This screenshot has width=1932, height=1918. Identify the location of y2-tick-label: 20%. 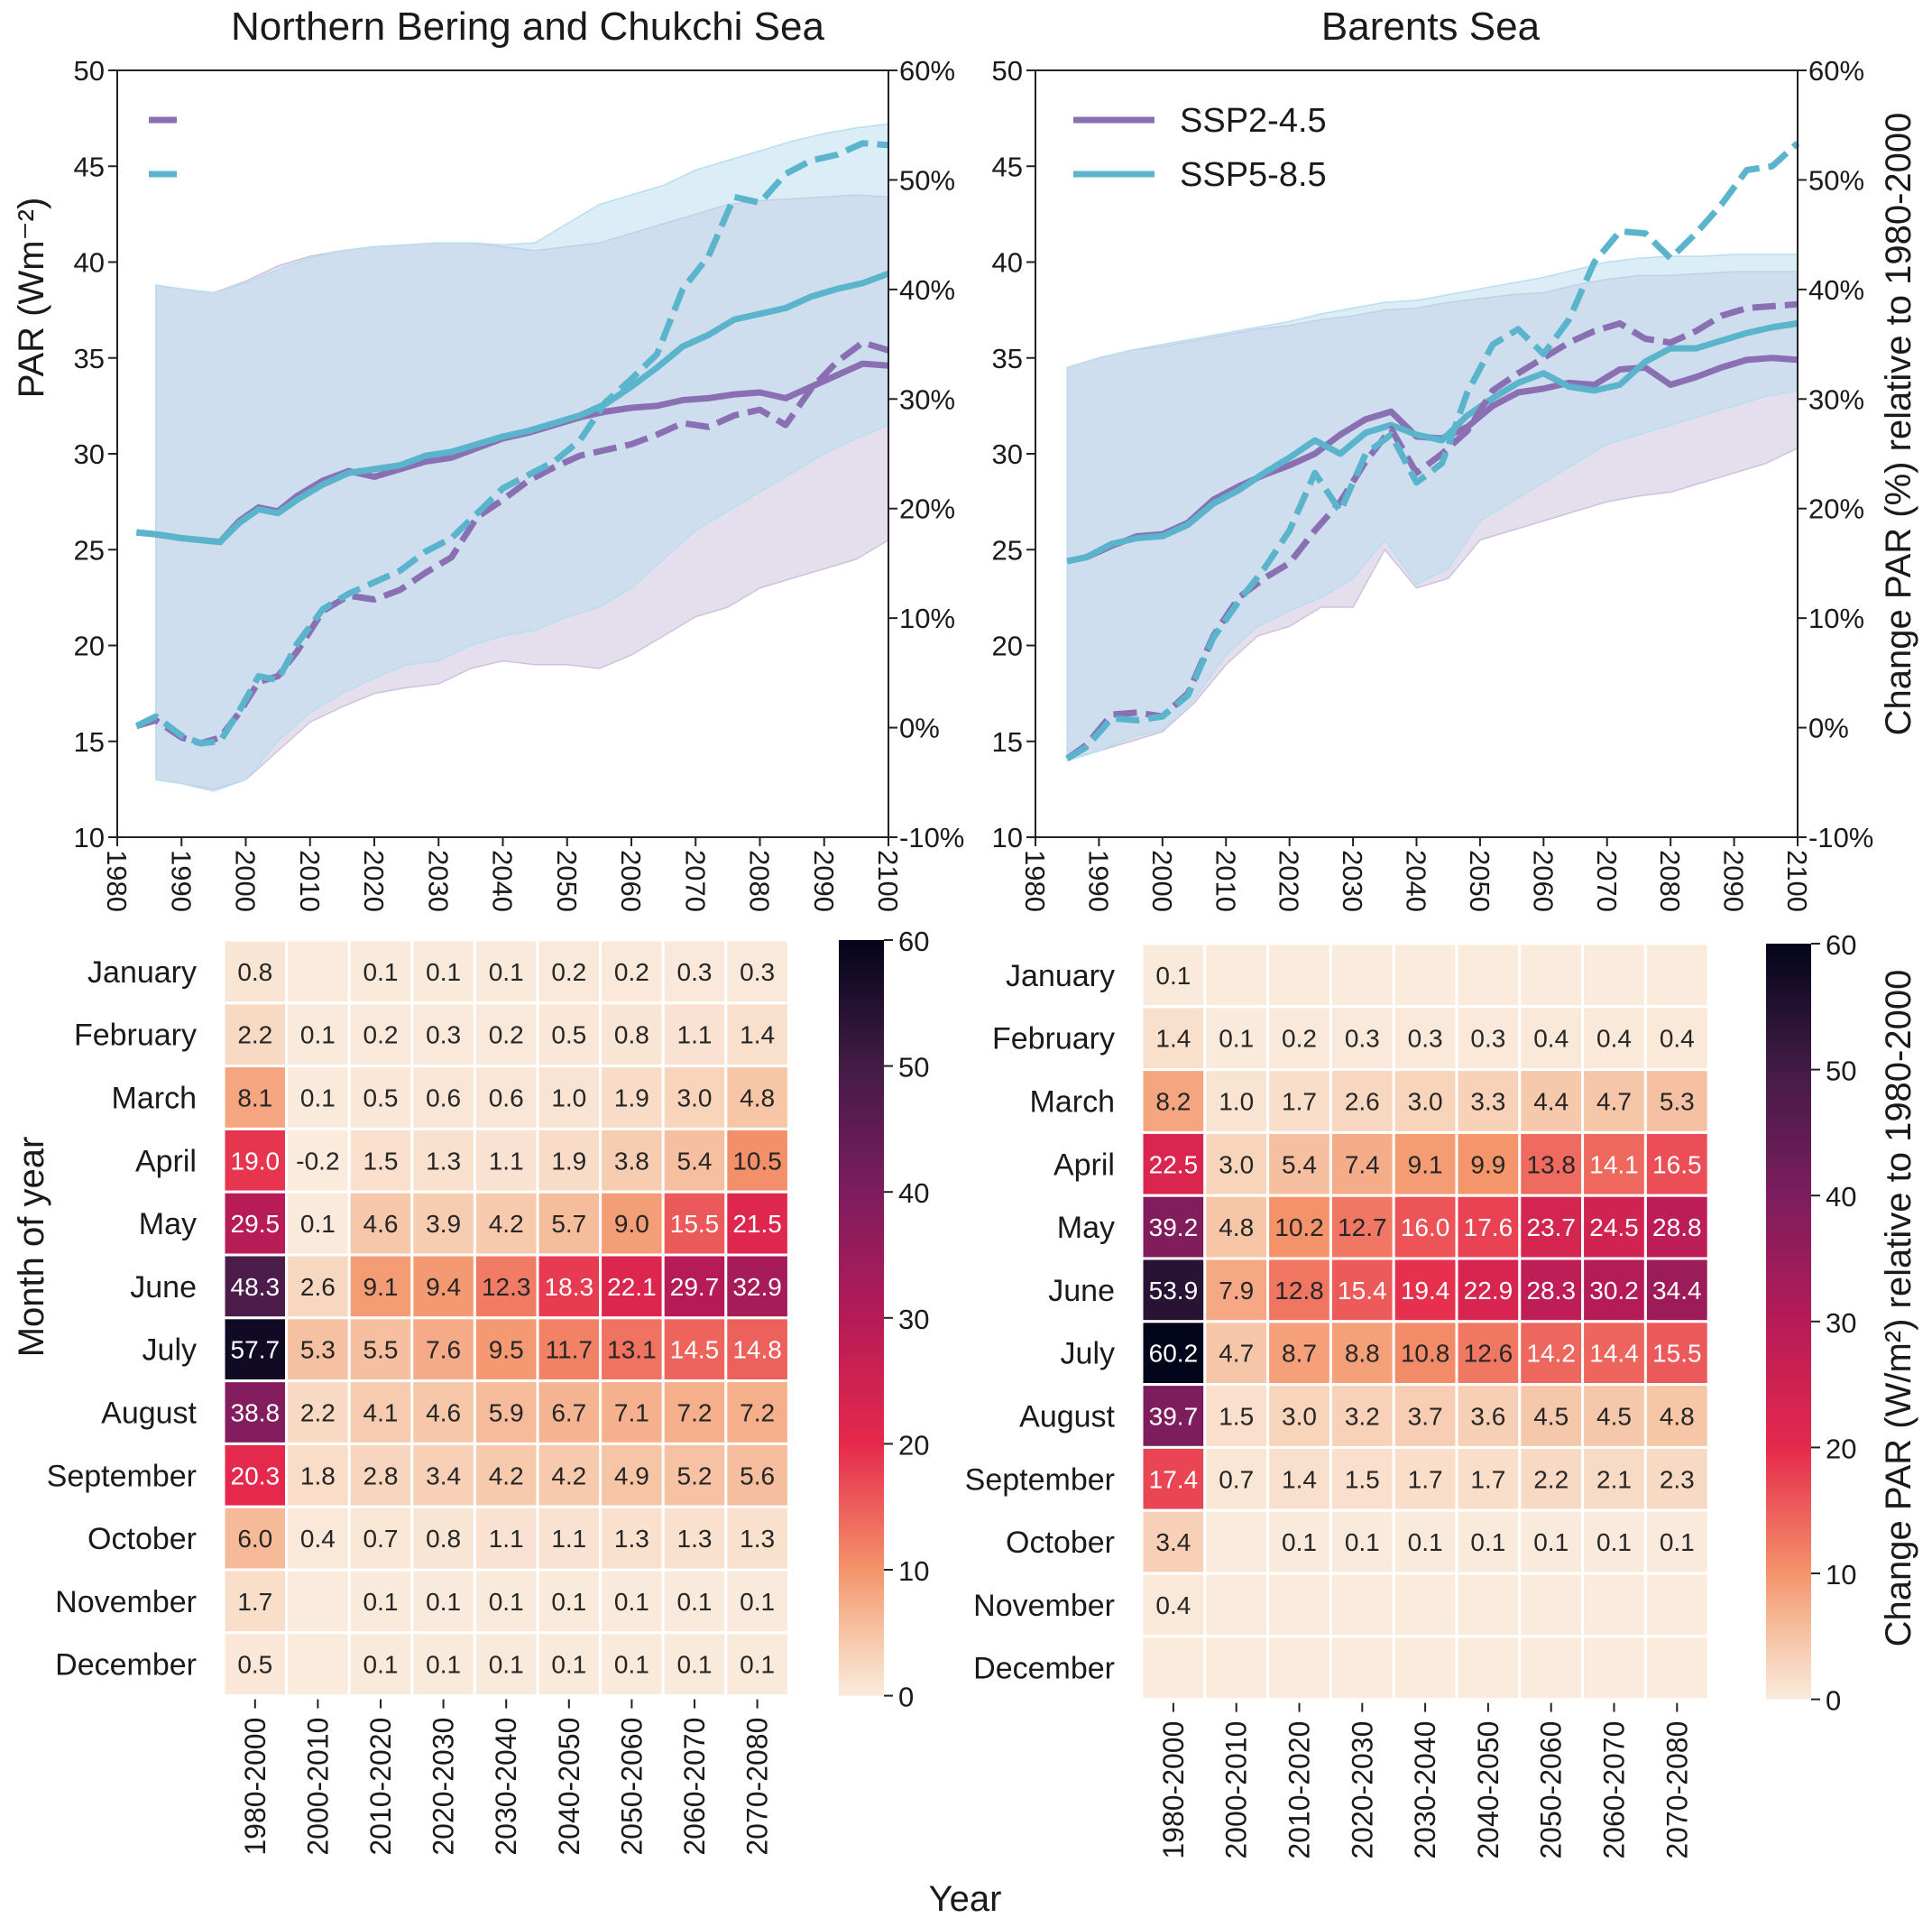
(927, 509).